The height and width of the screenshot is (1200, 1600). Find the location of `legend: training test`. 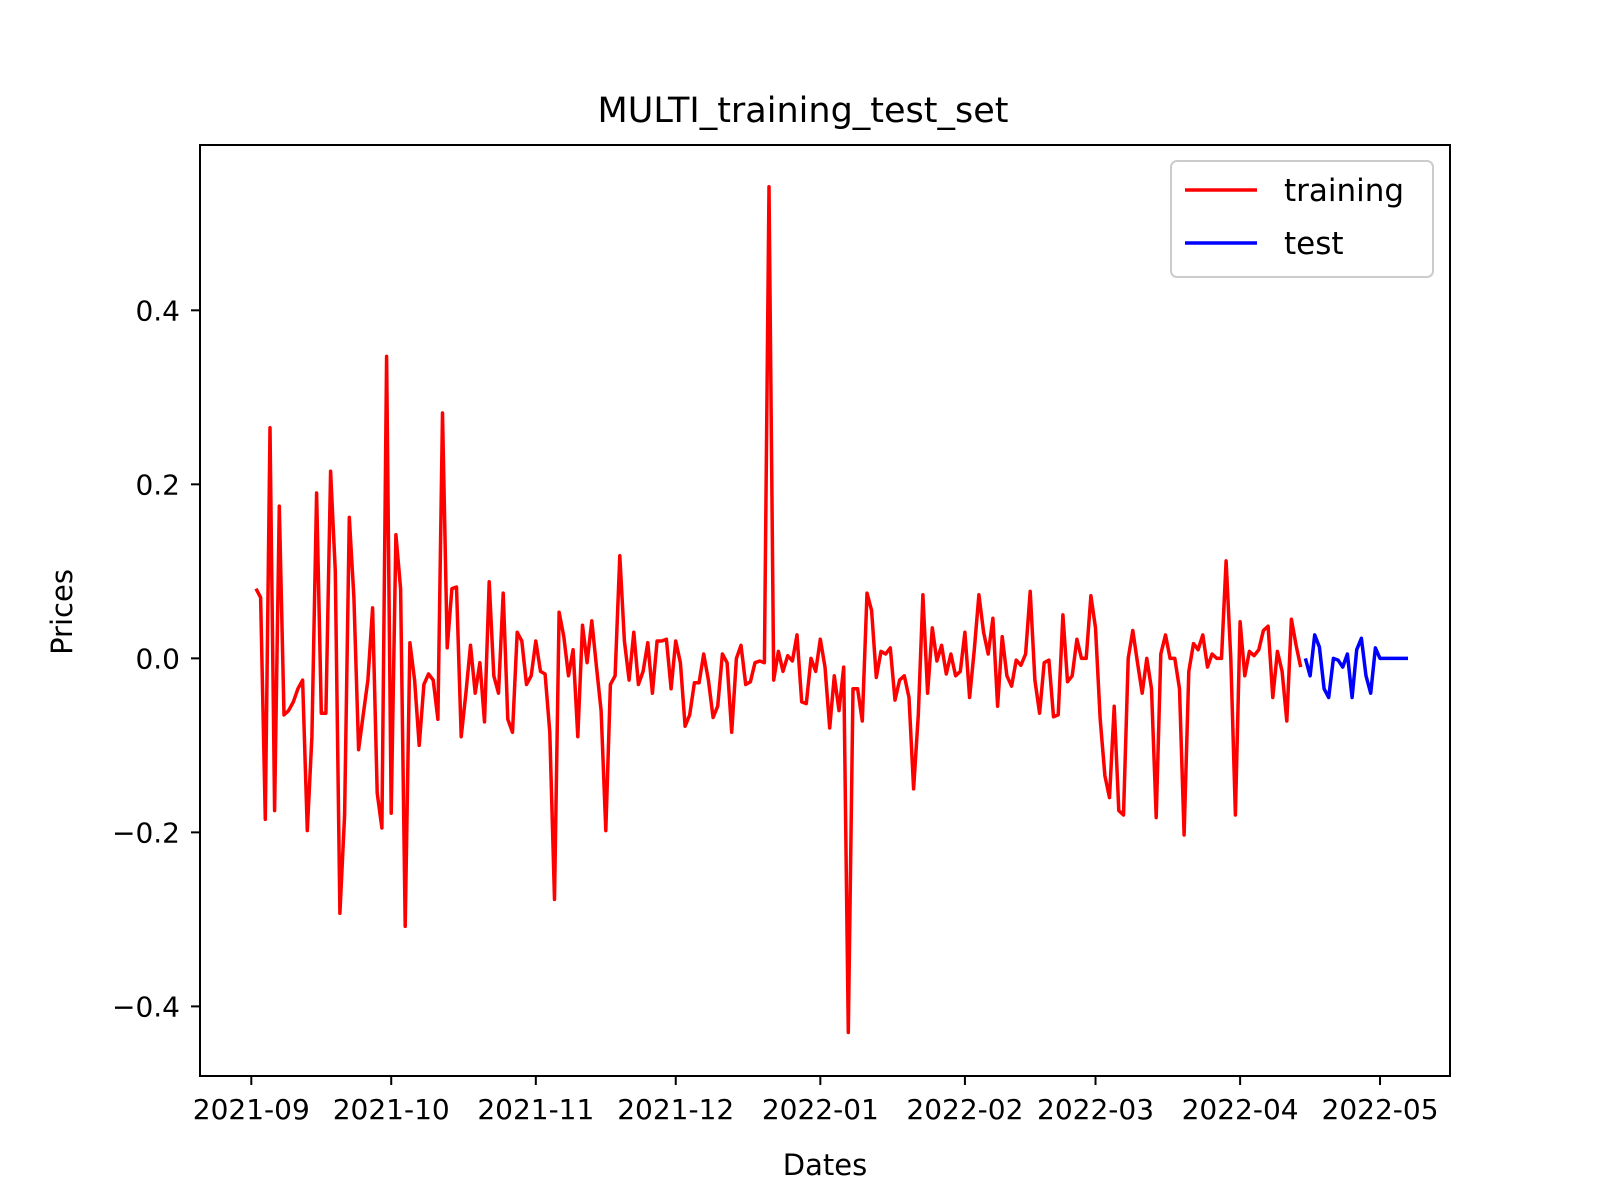

legend: training test is located at coordinates (1302, 219).